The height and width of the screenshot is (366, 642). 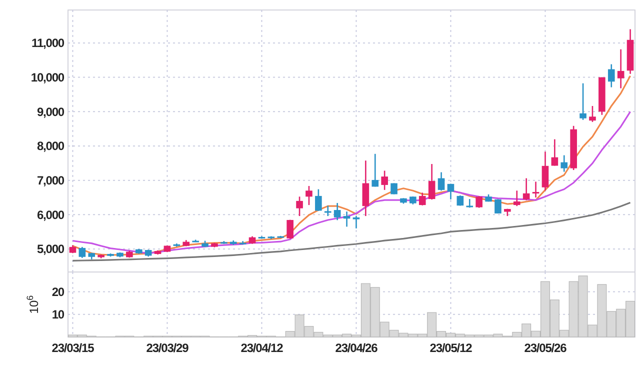 I want to click on x-tick-label: 23/05/12, so click(x=451, y=348).